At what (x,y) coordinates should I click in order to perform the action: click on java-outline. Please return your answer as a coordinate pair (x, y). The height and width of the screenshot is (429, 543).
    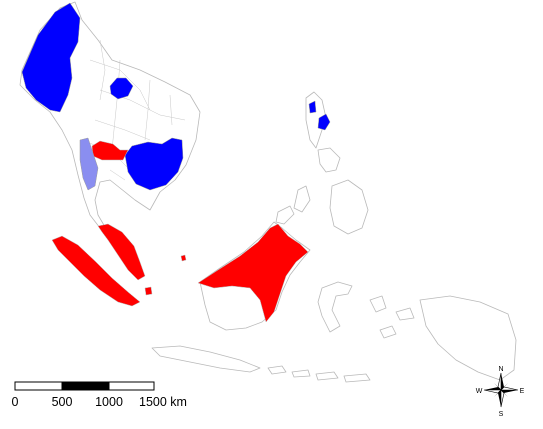
    Looking at the image, I should click on (206, 359).